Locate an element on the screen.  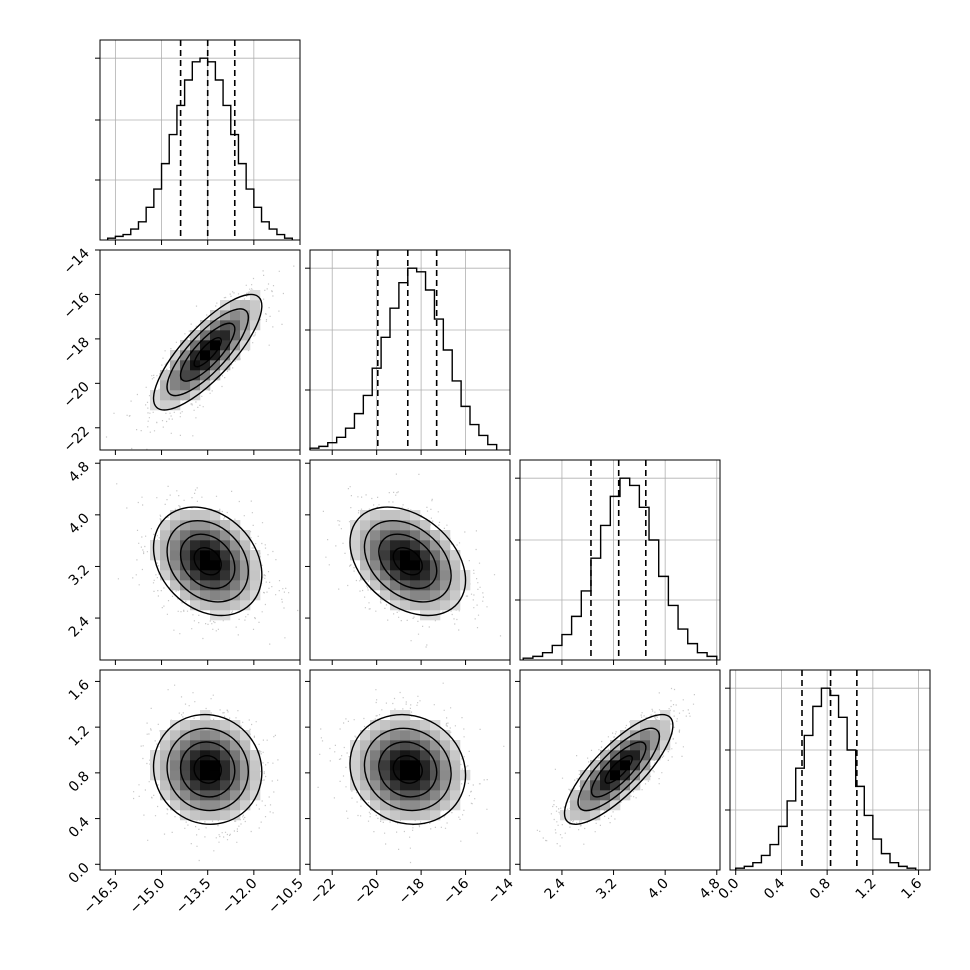
panel-frame is located at coordinates (620, 560).